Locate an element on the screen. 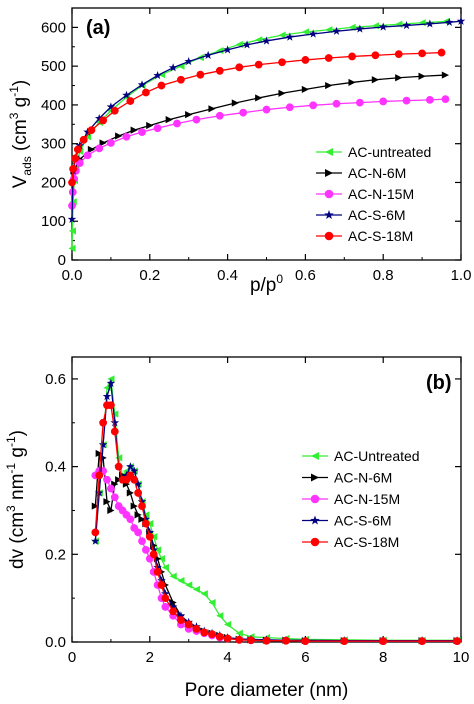 The image size is (474, 704). panel-a-legend-ac-n-6m-label: AC-N-6M is located at coordinates (377, 173).